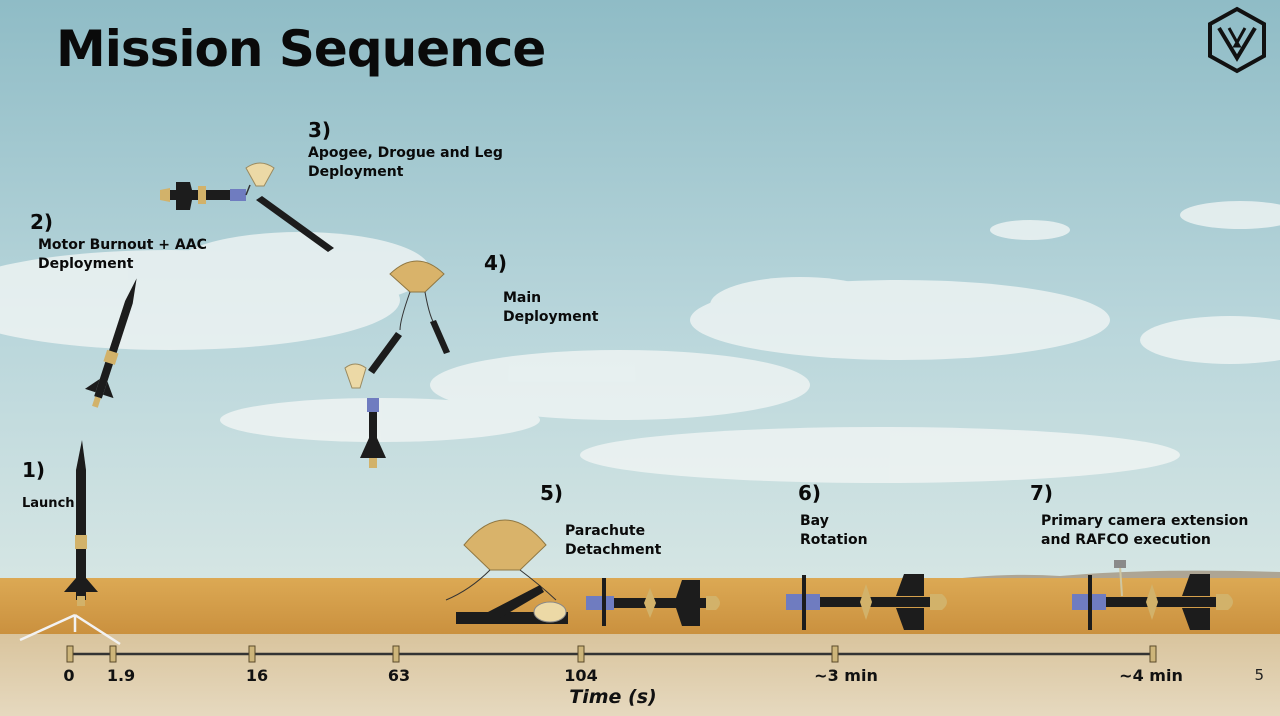 The image size is (1280, 716). I want to click on tick-label: 1.9, so click(121, 675).